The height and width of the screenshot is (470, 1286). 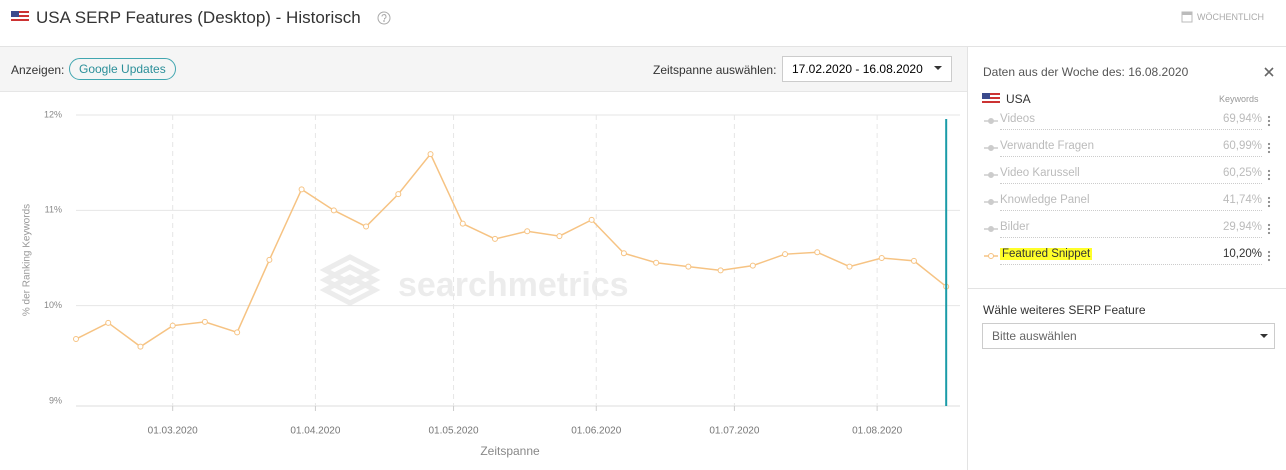 I want to click on feature-row: Bilder 29,94%, so click(x=1131, y=229).